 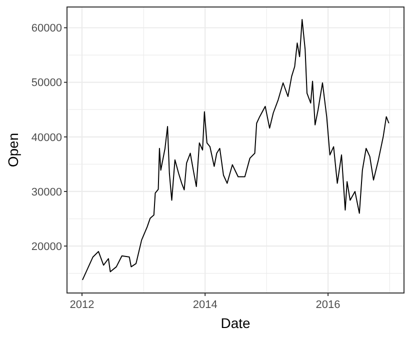 I want to click on y-tick-label: 30000, so click(x=46, y=192).